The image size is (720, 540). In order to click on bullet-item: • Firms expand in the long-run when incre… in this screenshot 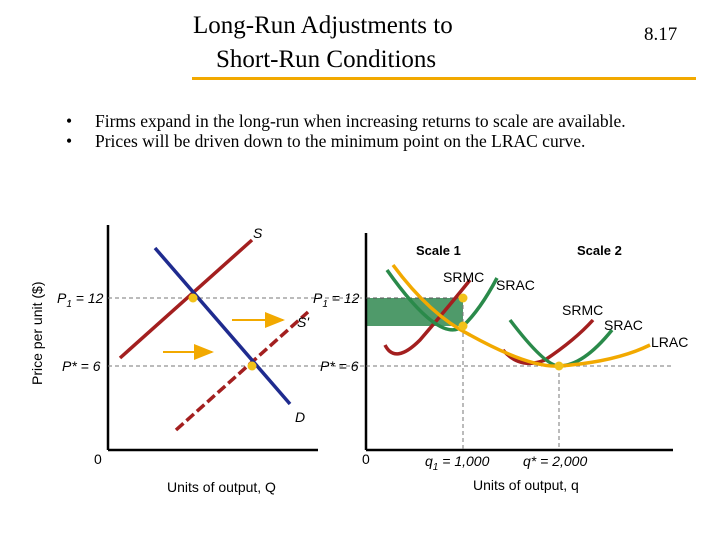, I will do `click(387, 121)`.